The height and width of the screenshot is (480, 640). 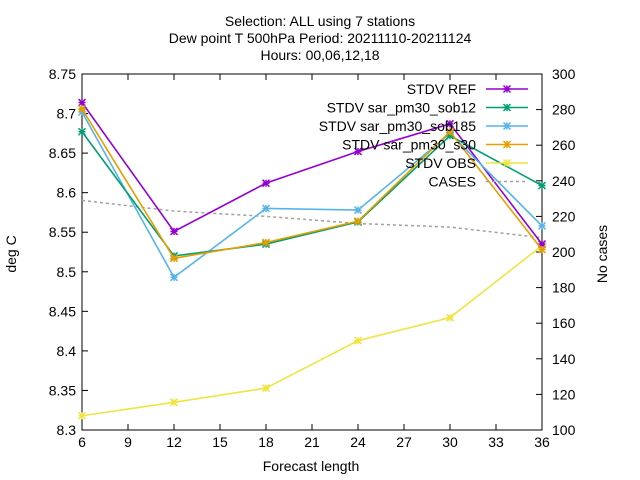 What do you see at coordinates (358, 442) in the screenshot?
I see `x-tick-label: 24` at bounding box center [358, 442].